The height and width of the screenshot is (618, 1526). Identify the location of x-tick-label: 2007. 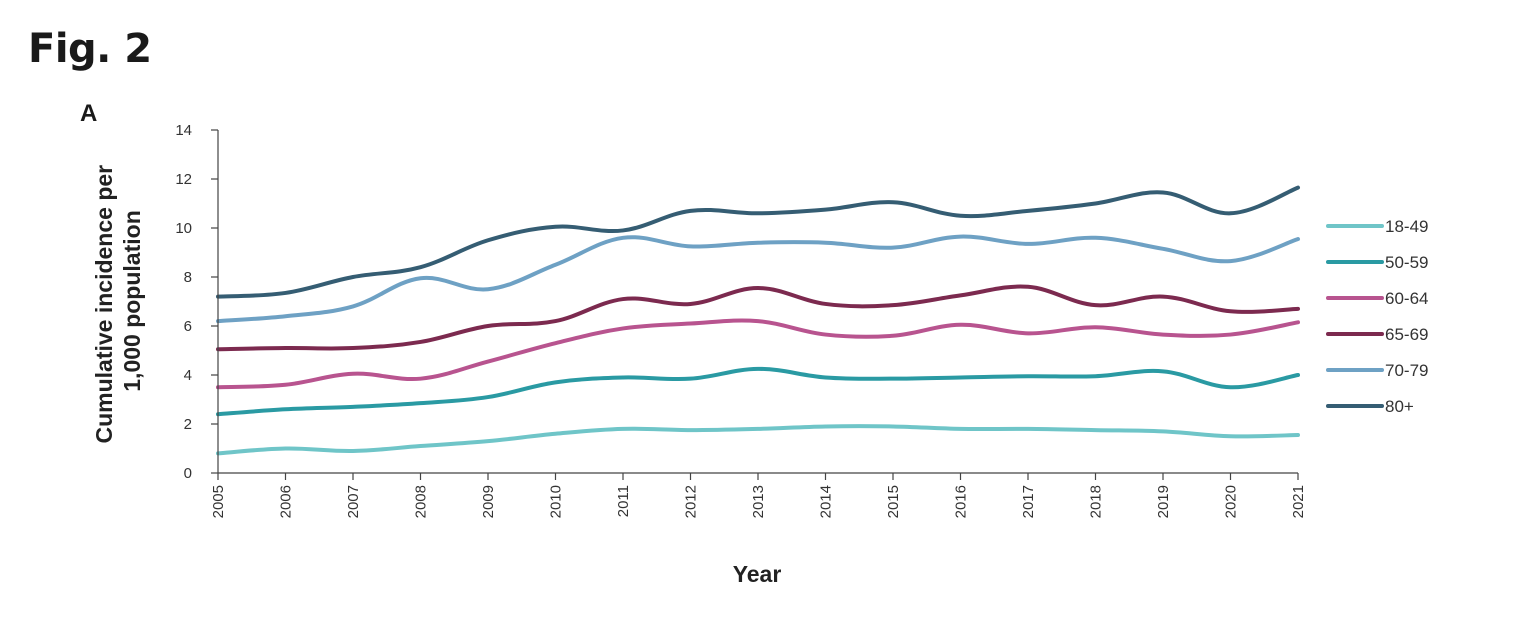
(353, 501).